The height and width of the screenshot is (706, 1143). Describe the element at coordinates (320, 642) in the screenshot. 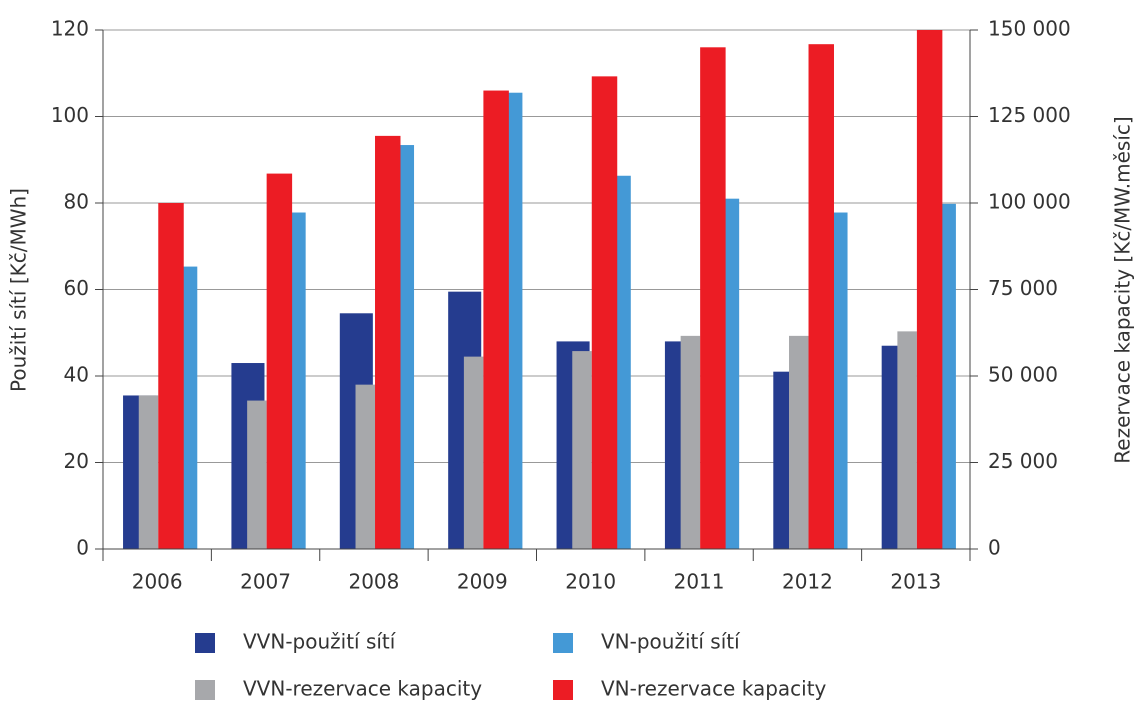

I see `legend-label: VVN-použití sítí` at that location.